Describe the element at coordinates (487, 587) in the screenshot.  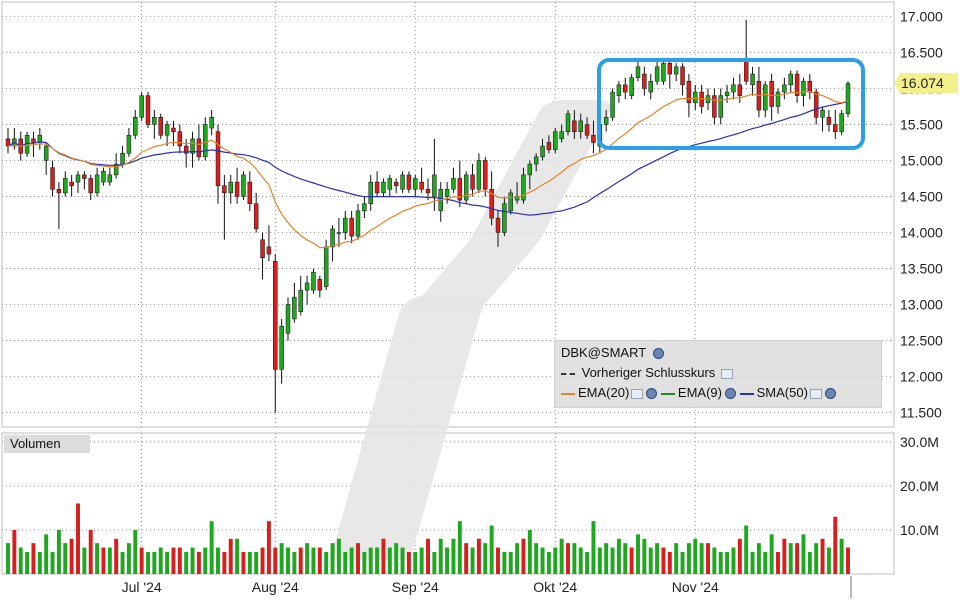
I see `time-axis: Jul '24 Aug '24 Sep '24 Okt '24 Nov '24` at that location.